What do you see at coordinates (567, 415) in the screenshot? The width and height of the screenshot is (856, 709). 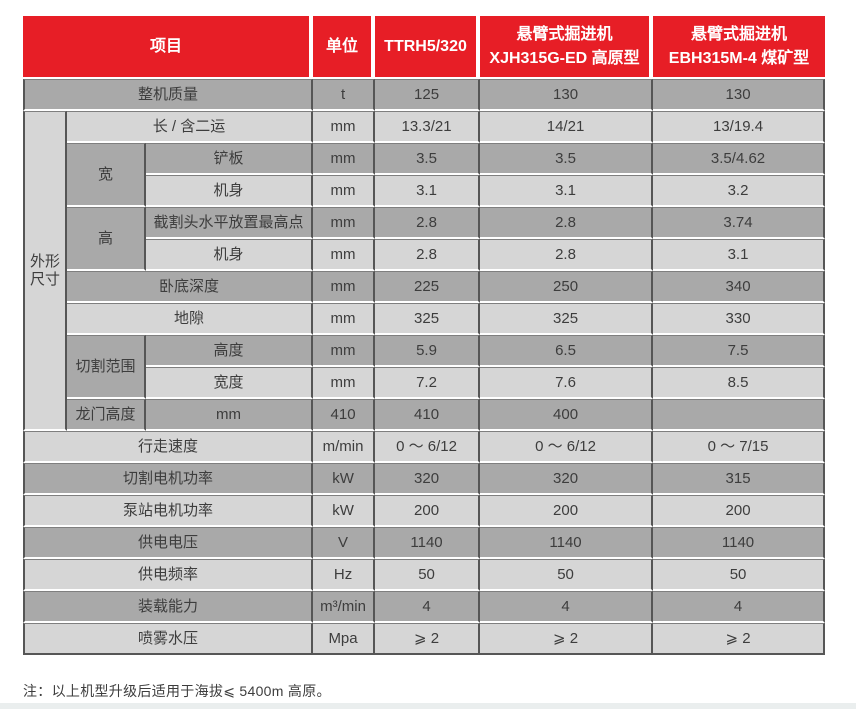 I see `value-cell: 400` at bounding box center [567, 415].